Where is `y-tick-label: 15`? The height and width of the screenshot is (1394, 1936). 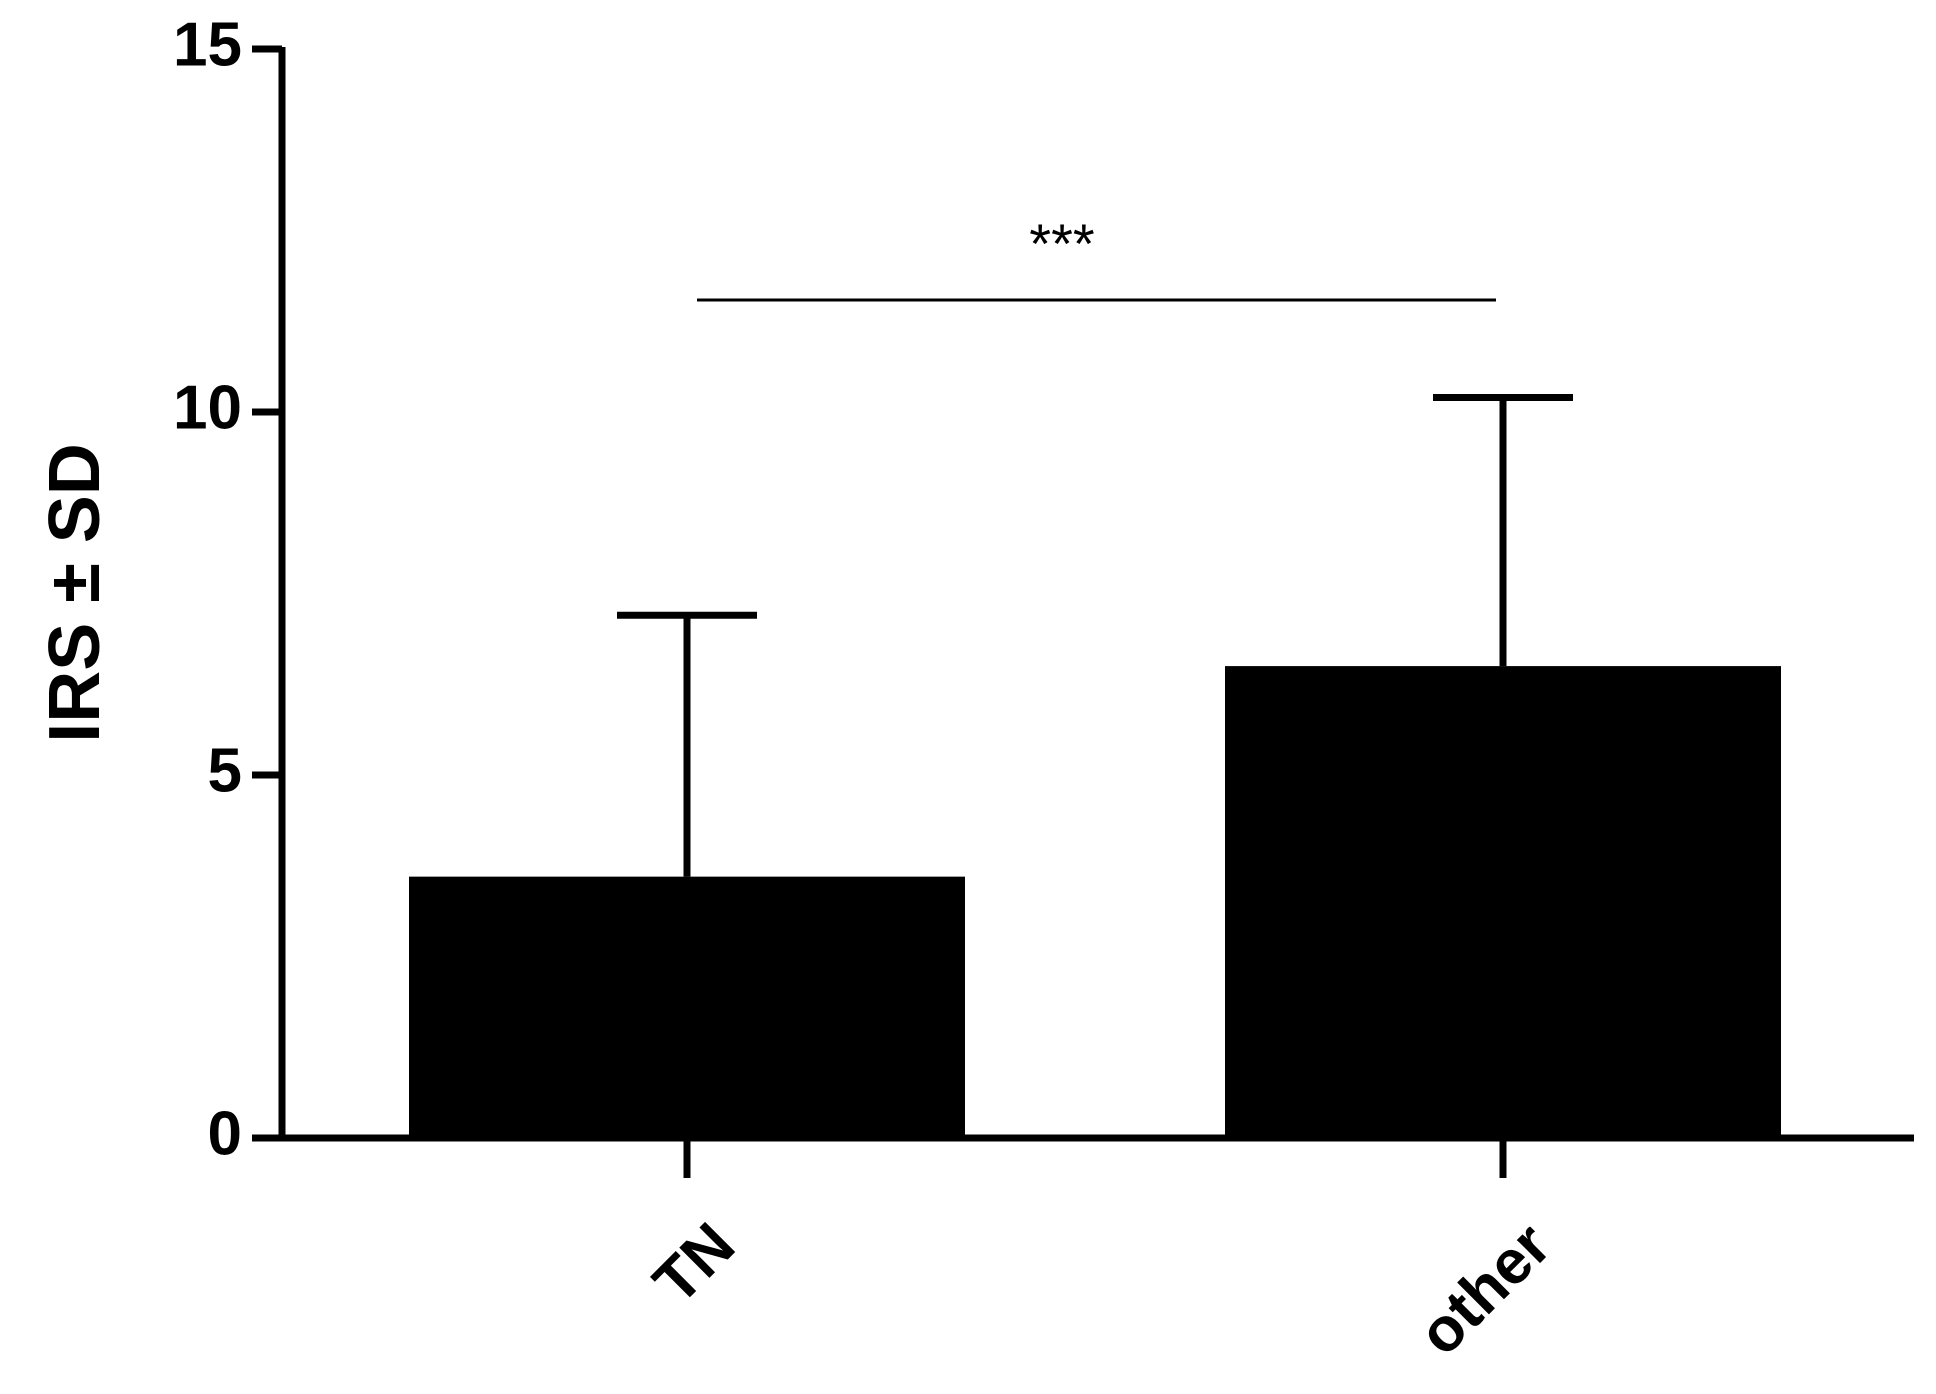
y-tick-label: 15 is located at coordinates (207, 44).